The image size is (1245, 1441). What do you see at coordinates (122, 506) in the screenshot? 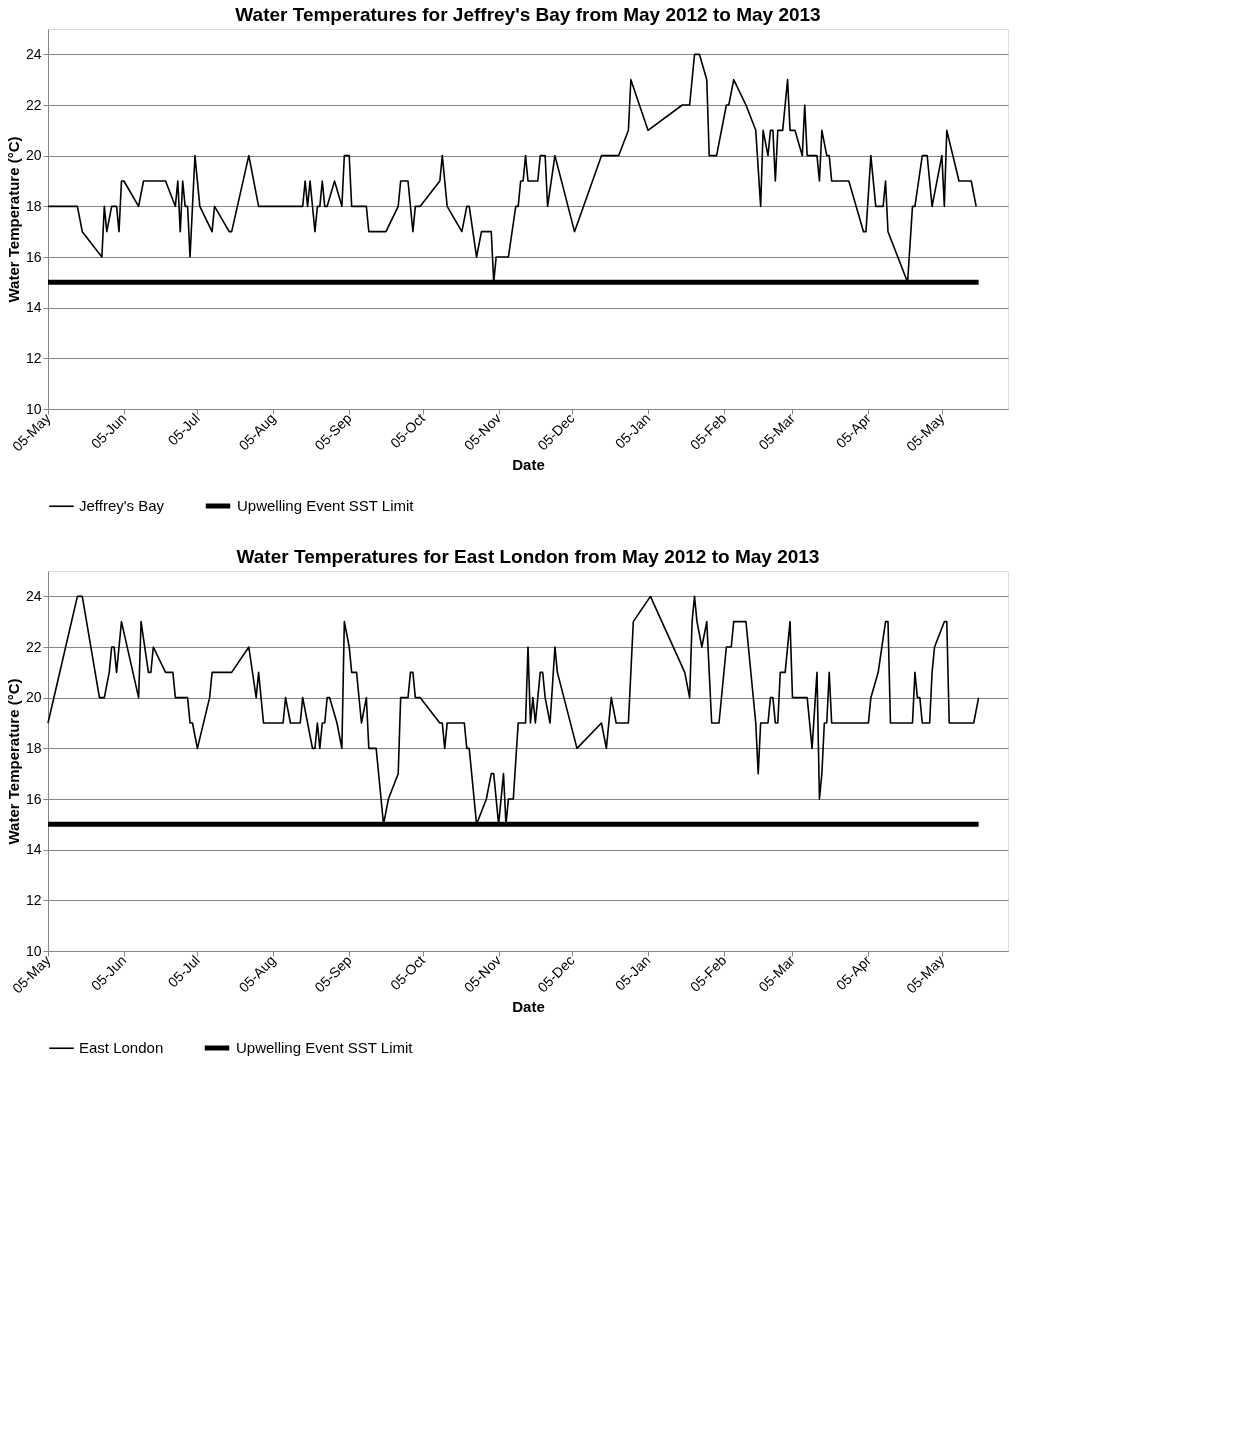
I see `legend-label: Jeffrey's Bay` at bounding box center [122, 506].